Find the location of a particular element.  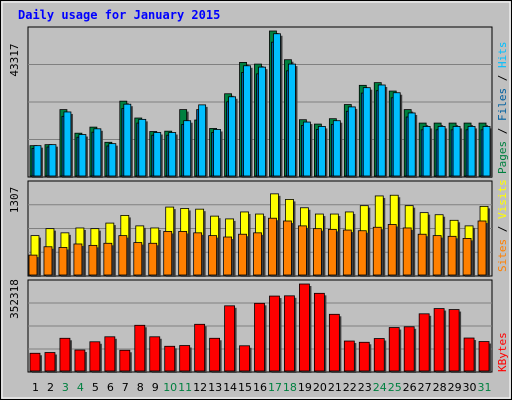

x-tick-label: 23 is located at coordinates (365, 387).